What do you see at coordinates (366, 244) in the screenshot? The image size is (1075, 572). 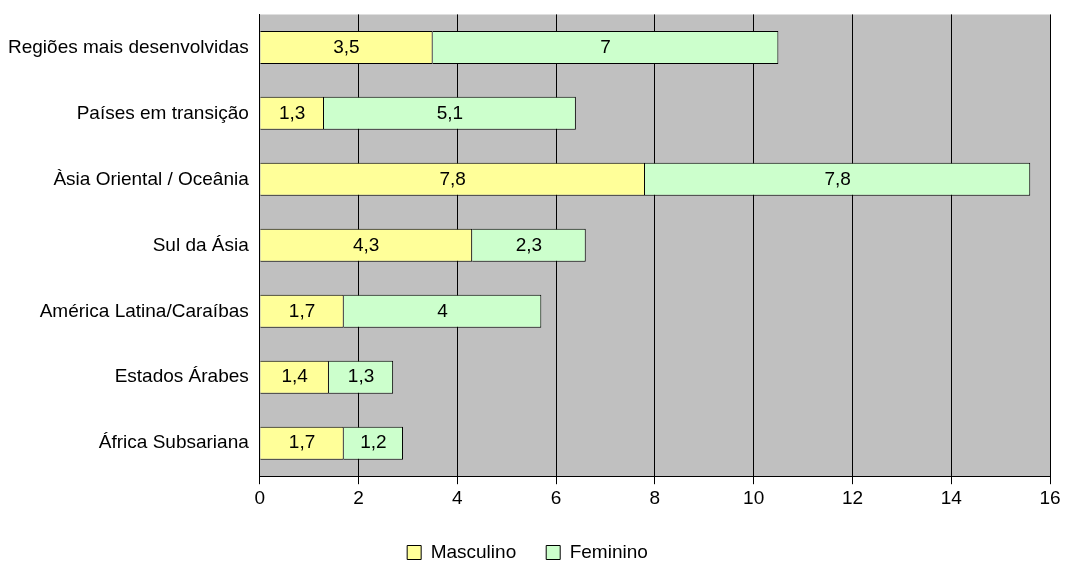 I see `data-label: 4,3` at bounding box center [366, 244].